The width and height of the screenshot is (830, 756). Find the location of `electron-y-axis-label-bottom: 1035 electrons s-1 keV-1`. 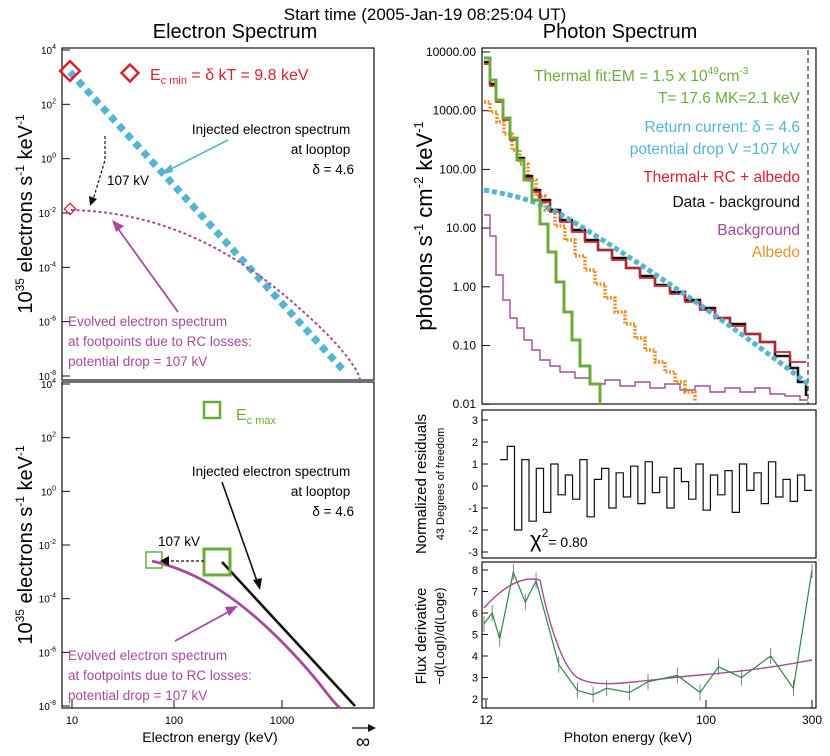

electron-y-axis-label-bottom: 1035 electrons s-1 keV-1 is located at coordinates (25, 545).